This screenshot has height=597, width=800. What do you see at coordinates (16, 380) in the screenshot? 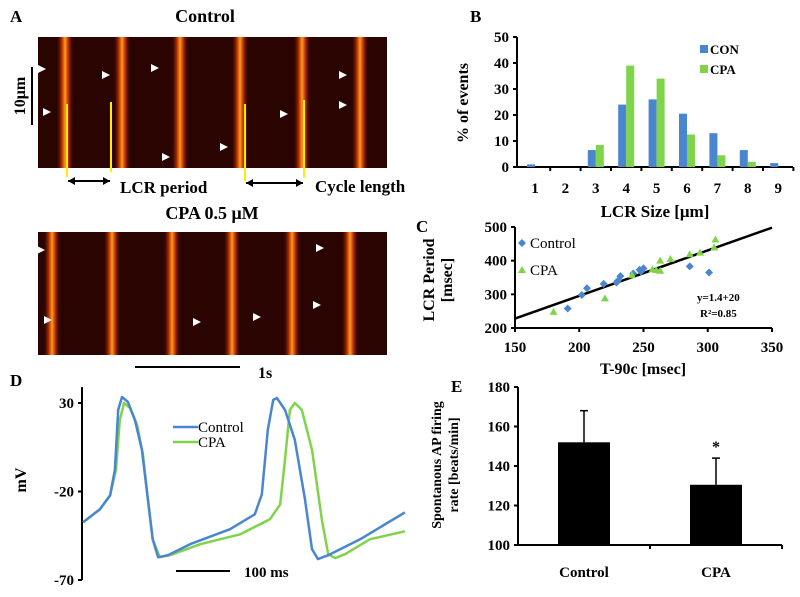
I see `panel-d-label: D` at bounding box center [16, 380].